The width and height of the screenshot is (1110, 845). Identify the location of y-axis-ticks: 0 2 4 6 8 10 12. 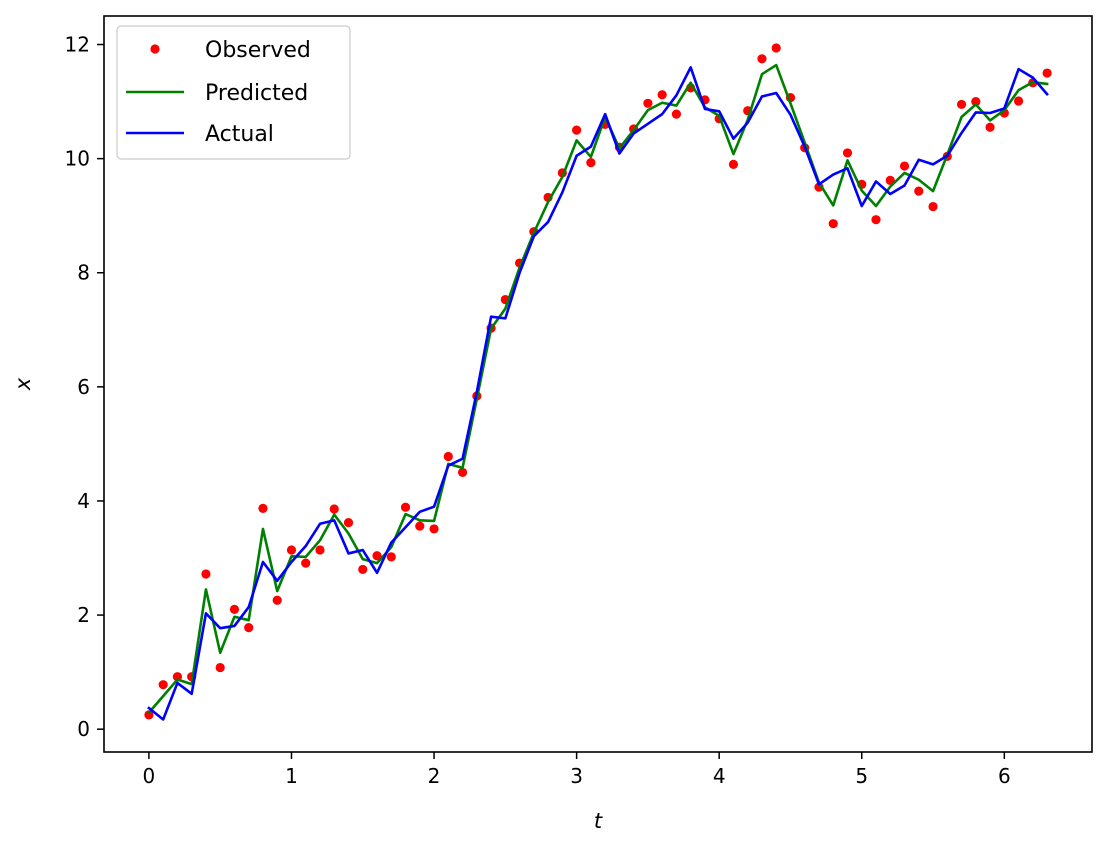
(84, 387).